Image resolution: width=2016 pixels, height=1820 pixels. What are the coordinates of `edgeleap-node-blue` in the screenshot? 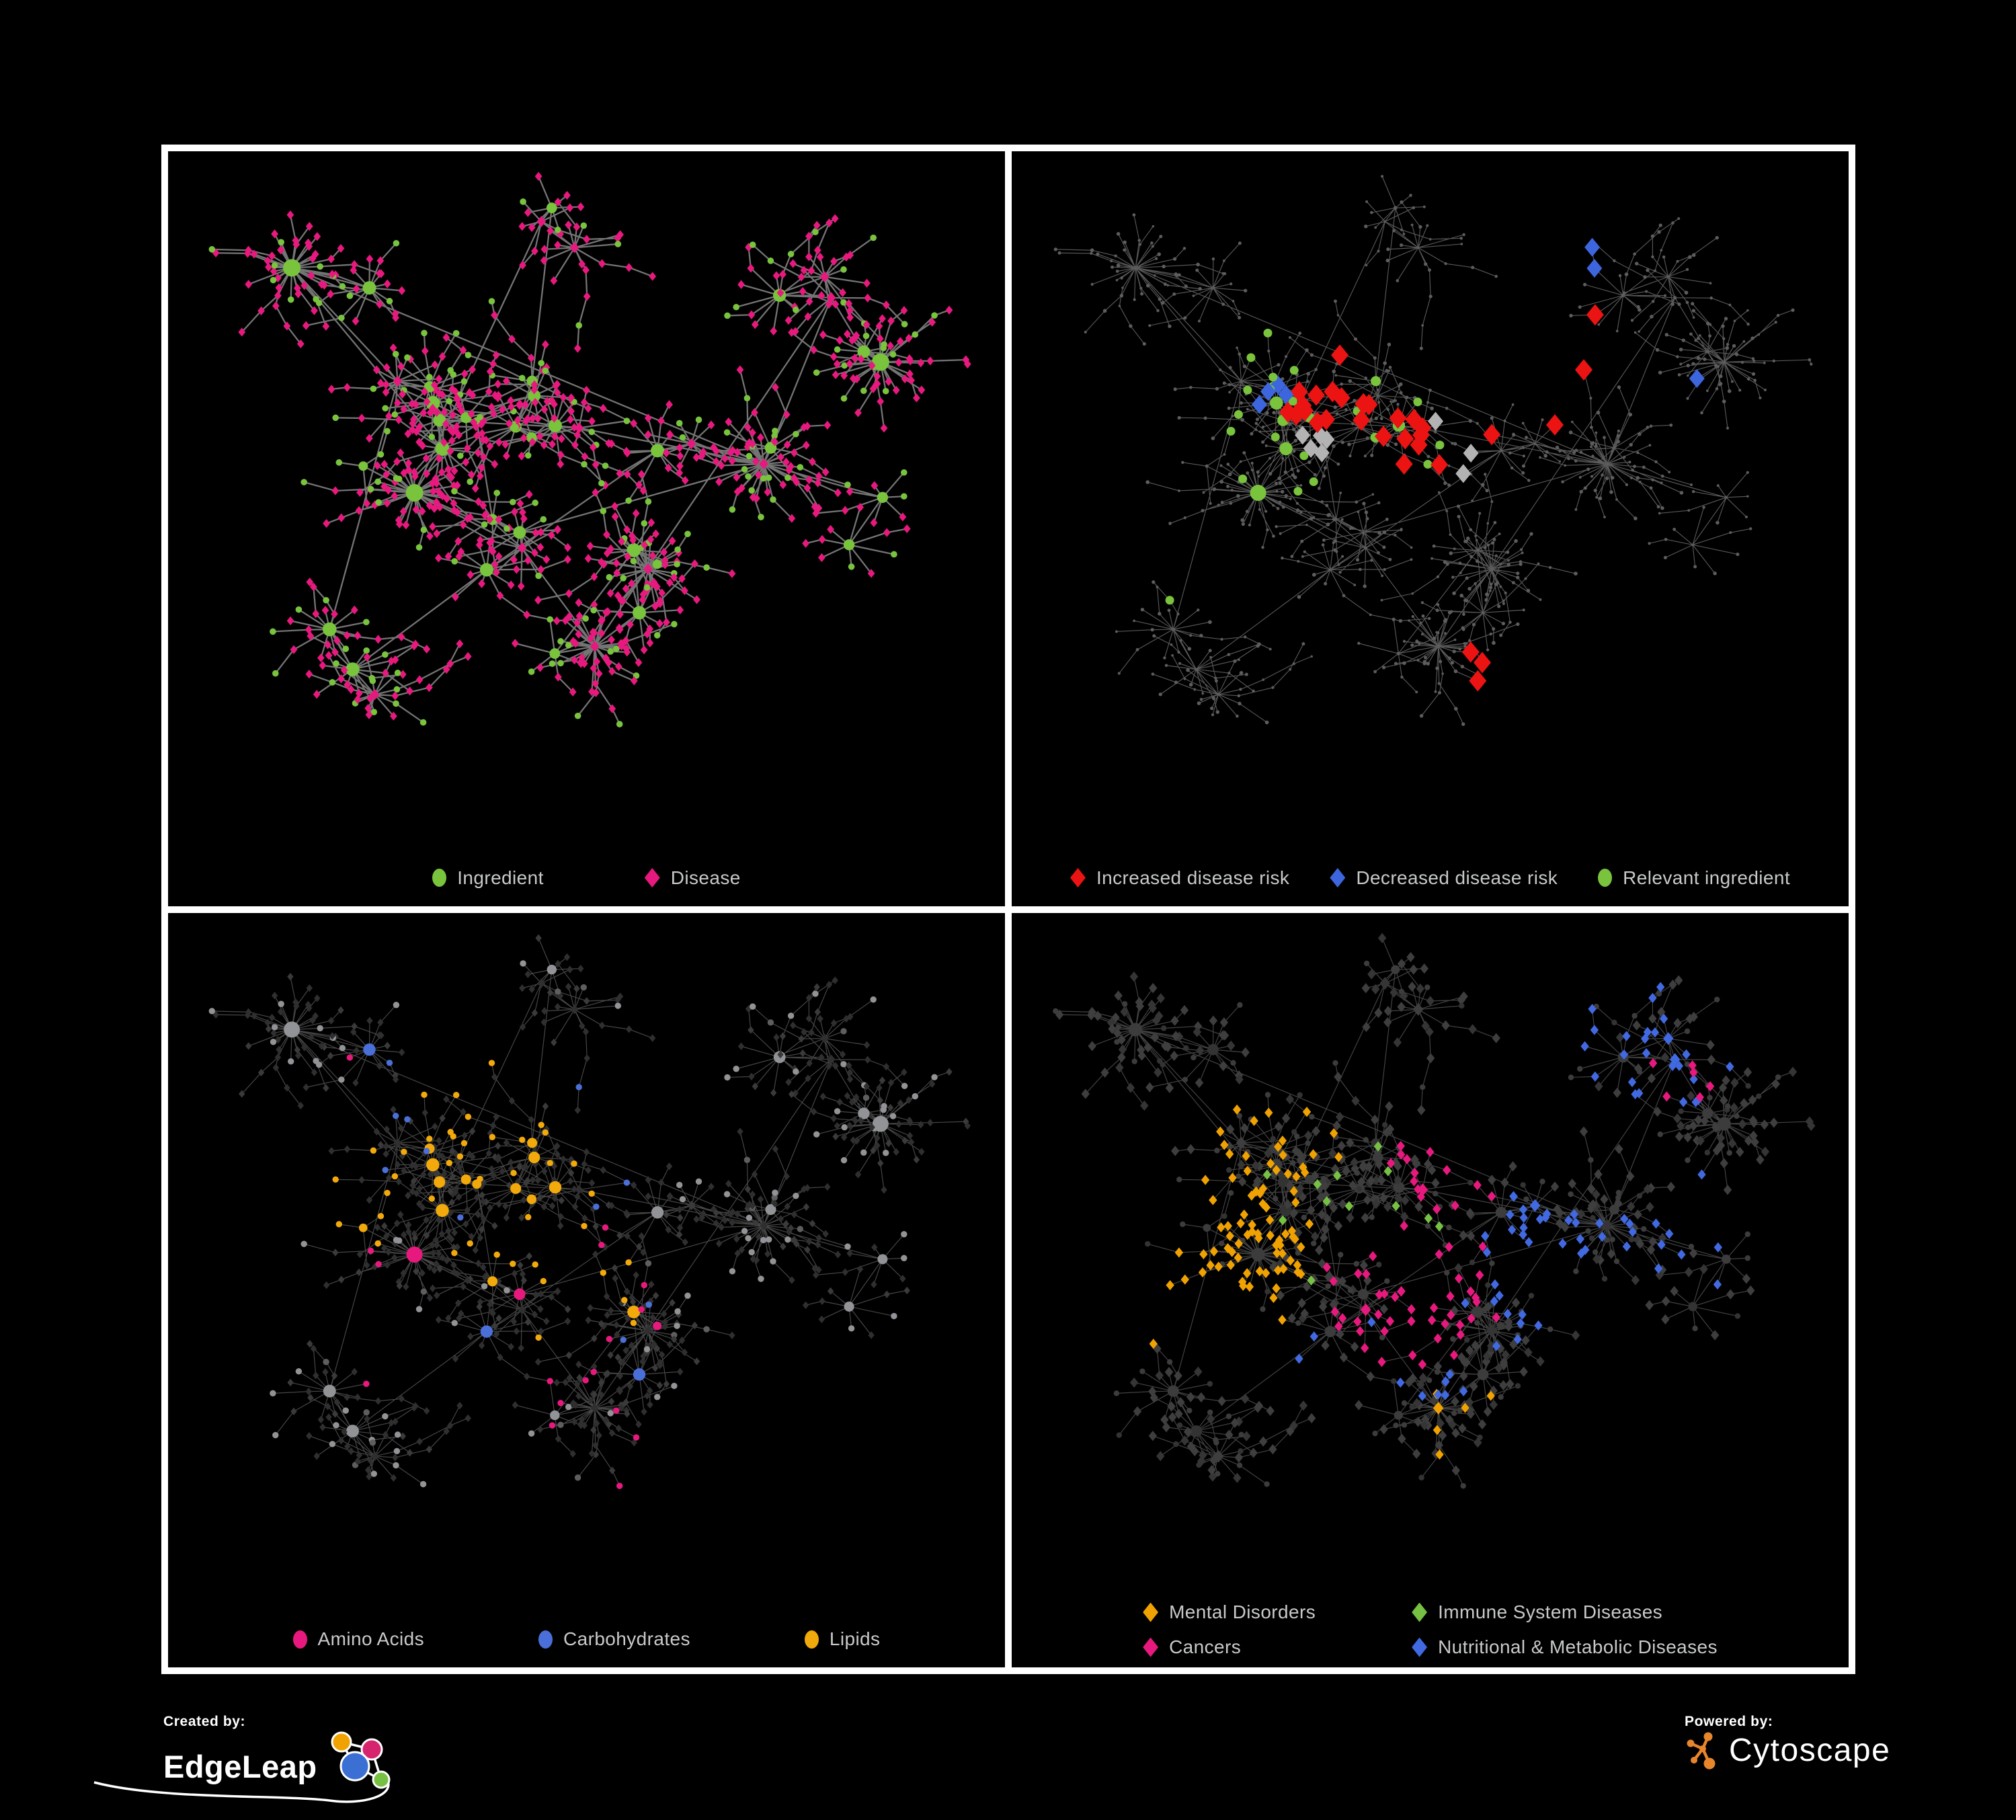 It's located at (354, 1766).